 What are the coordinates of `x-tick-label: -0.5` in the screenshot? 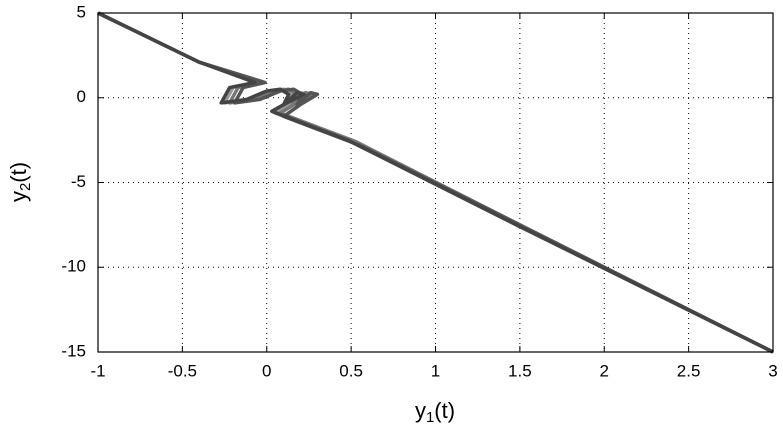 It's located at (182, 370).